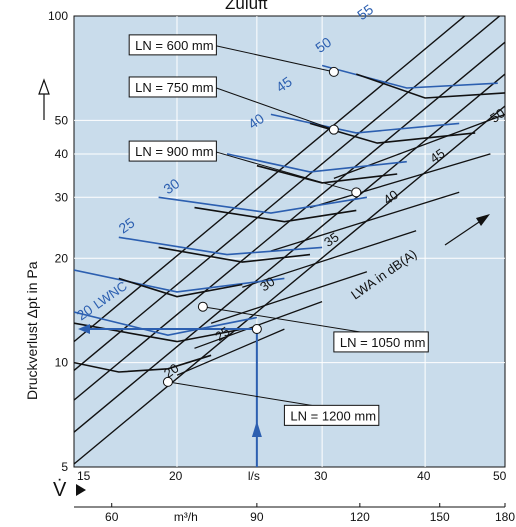 Image resolution: width=516 pixels, height=527 pixels. I want to click on example-arrow-up-icon, so click(256, 429).